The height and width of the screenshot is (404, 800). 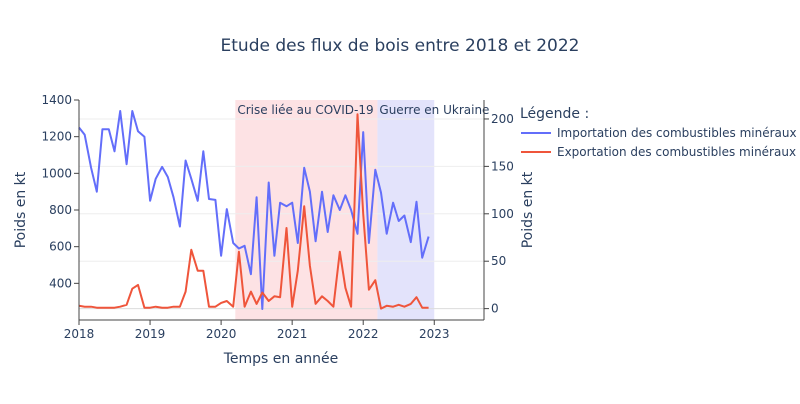 What do you see at coordinates (56, 100) in the screenshot?
I see `y-left-tick-label-5: 1400` at bounding box center [56, 100].